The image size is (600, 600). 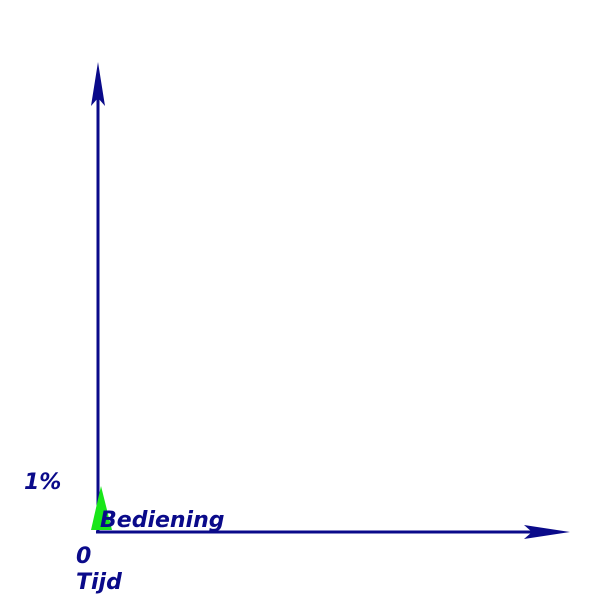 What do you see at coordinates (98, 84) in the screenshot?
I see `y-axis-arrow-icon` at bounding box center [98, 84].